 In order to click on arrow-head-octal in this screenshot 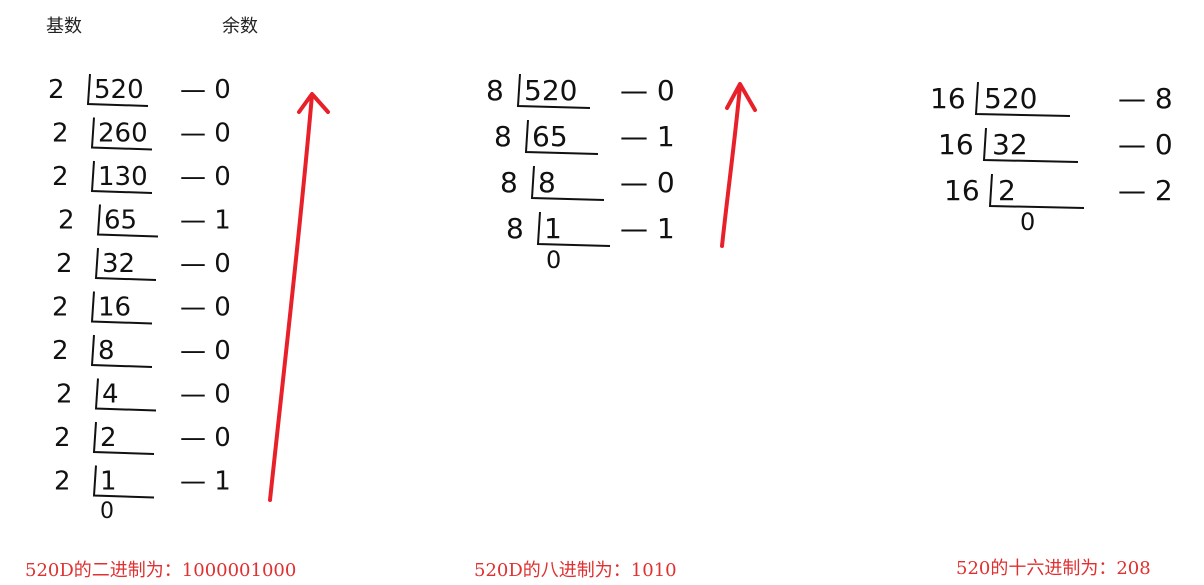, I will do `click(741, 97)`.